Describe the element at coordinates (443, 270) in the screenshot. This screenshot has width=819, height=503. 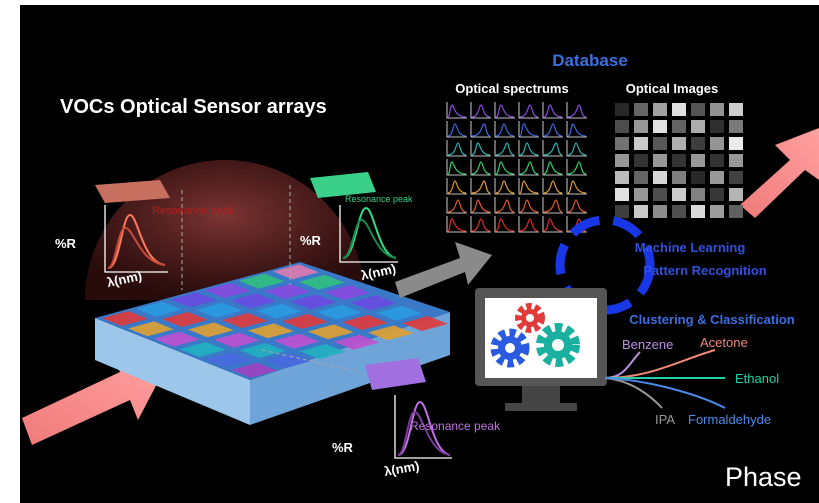
I see `arrow-gray` at that location.